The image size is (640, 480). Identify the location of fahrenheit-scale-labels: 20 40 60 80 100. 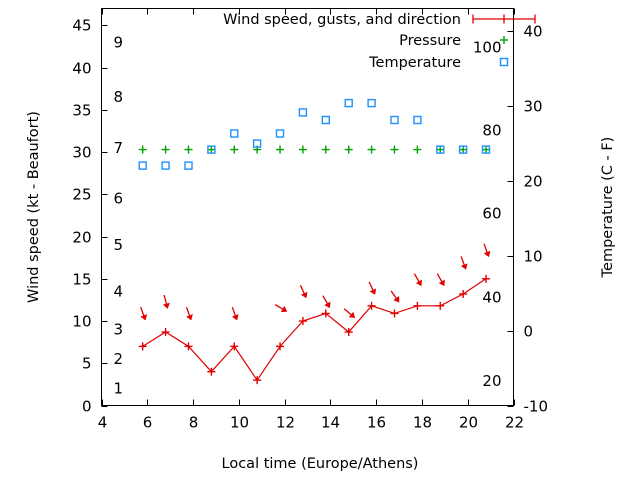
(487, 213).